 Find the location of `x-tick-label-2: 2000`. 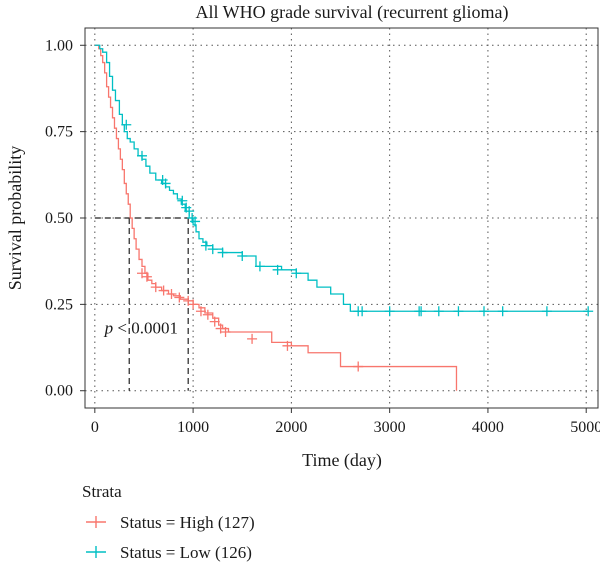

x-tick-label-2: 2000 is located at coordinates (291, 427).